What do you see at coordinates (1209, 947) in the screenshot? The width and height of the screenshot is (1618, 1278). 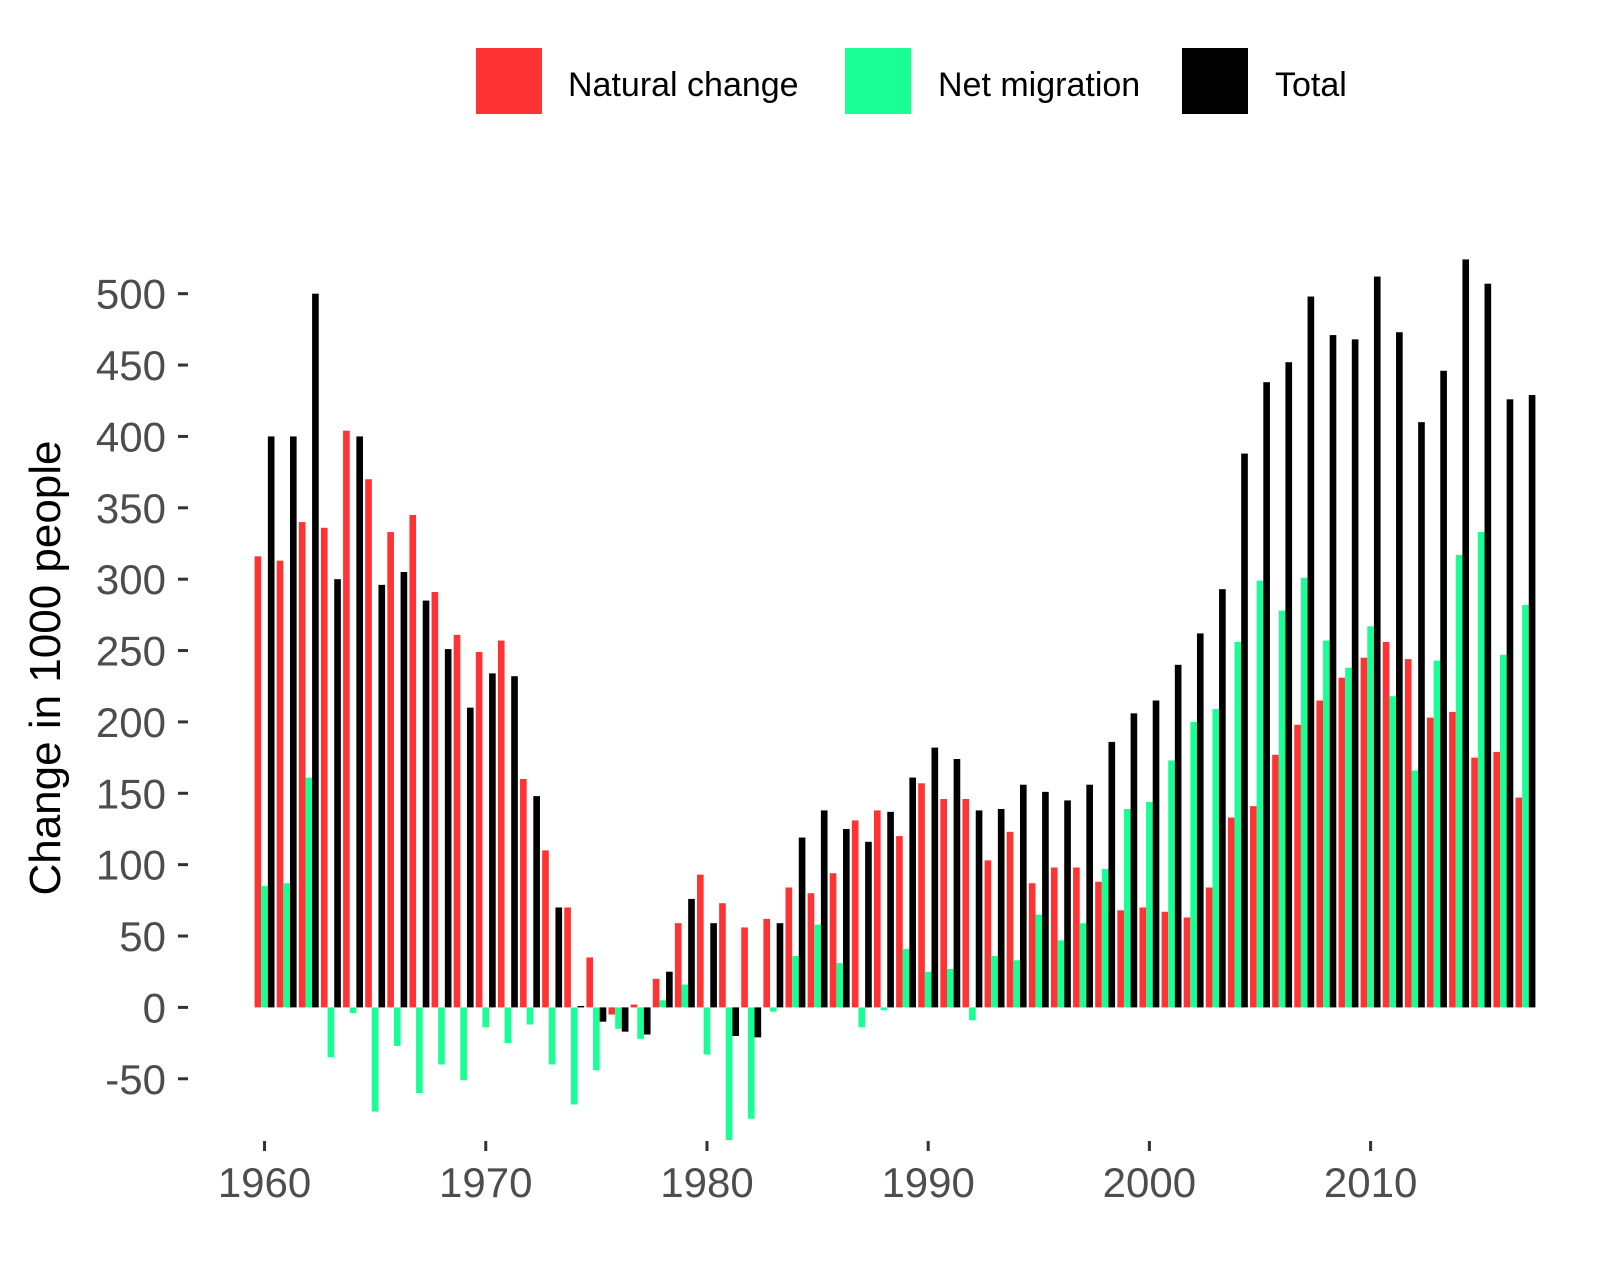 I see `bar-natural-change-2003` at bounding box center [1209, 947].